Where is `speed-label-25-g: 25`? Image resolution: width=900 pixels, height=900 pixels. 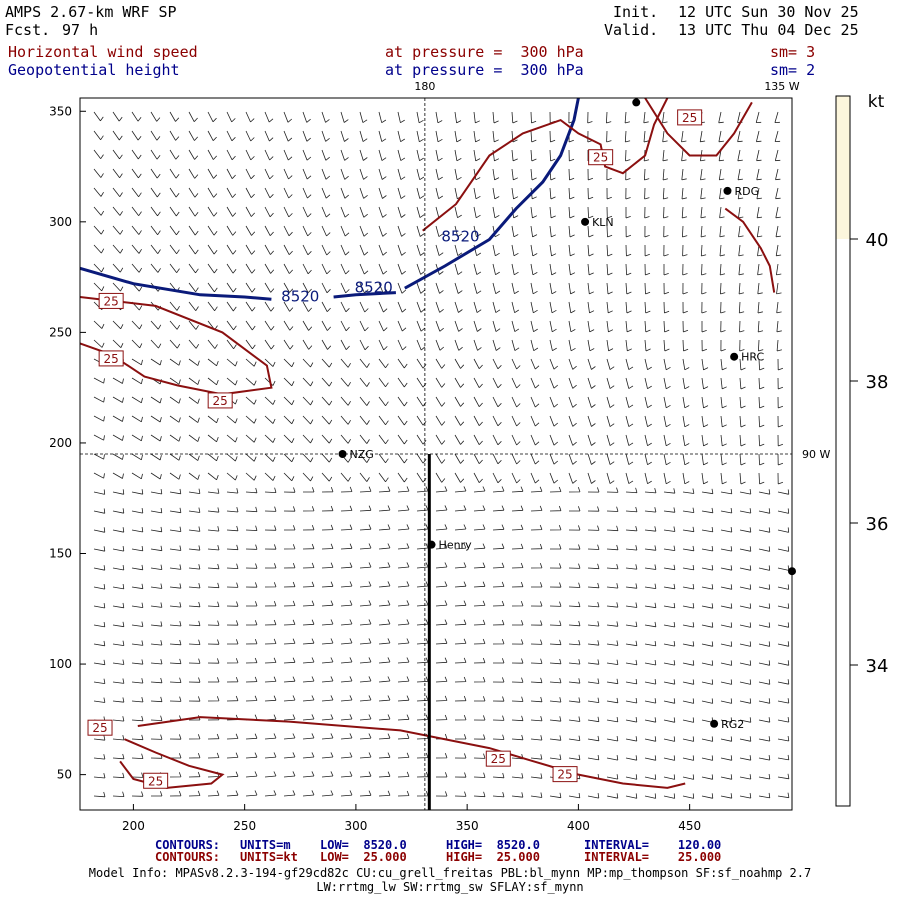 speed-label-25-g: 25 is located at coordinates (156, 780).